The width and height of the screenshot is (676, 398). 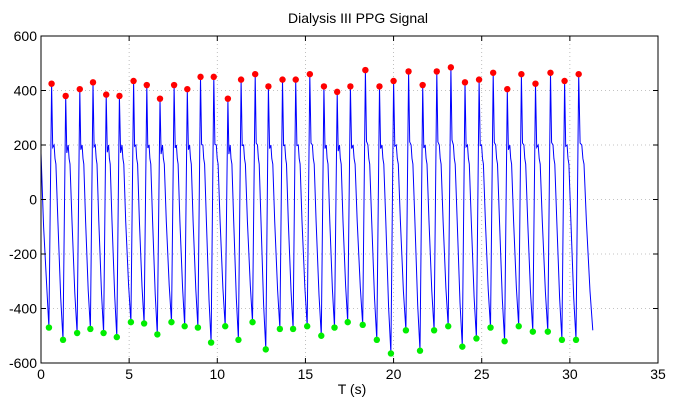 What do you see at coordinates (26, 91) in the screenshot?
I see `y-tick-label: 400` at bounding box center [26, 91].